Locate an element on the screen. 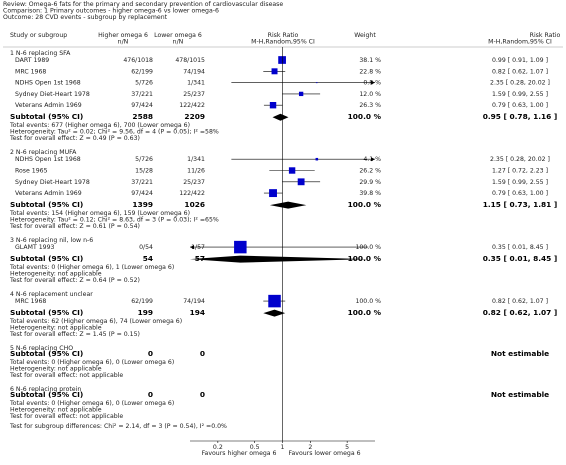 This screenshot has height=465, width=566. ci: 0.82 [ 0.62, 1.07 ] is located at coordinates (520, 71).